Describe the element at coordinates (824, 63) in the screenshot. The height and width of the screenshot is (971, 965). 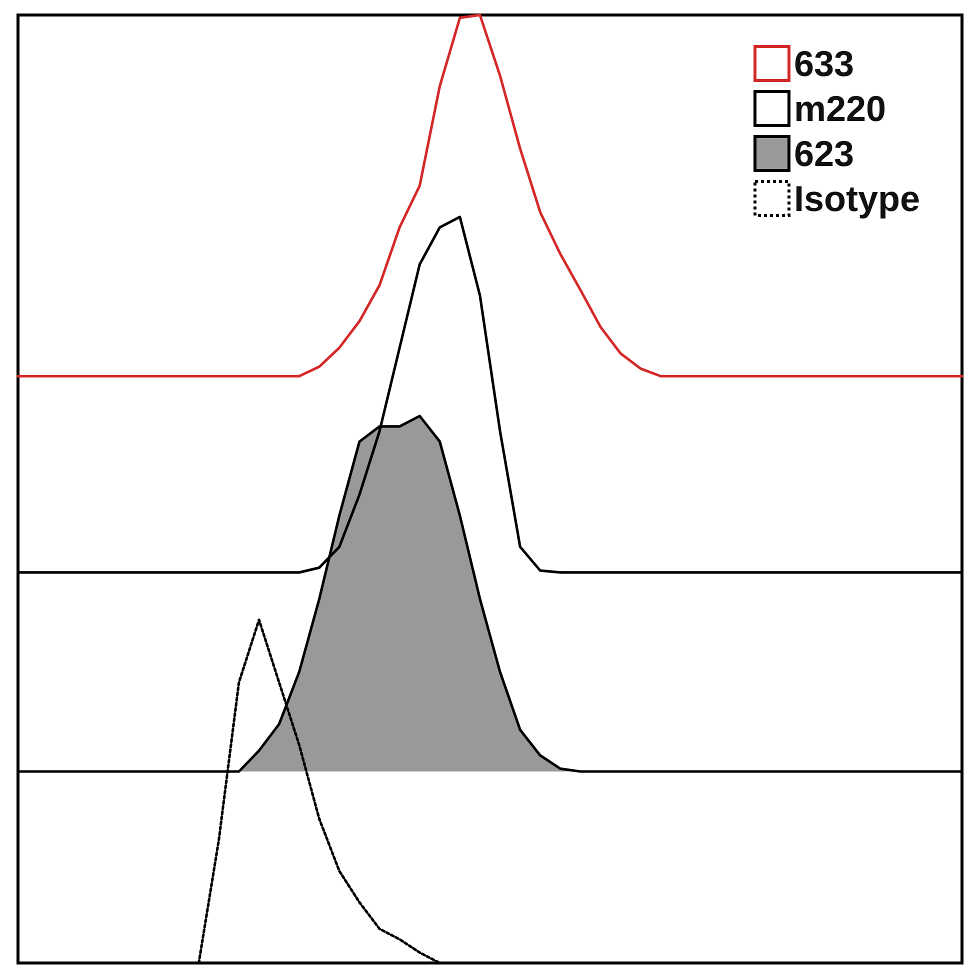
I see `legend-label: 633` at that location.